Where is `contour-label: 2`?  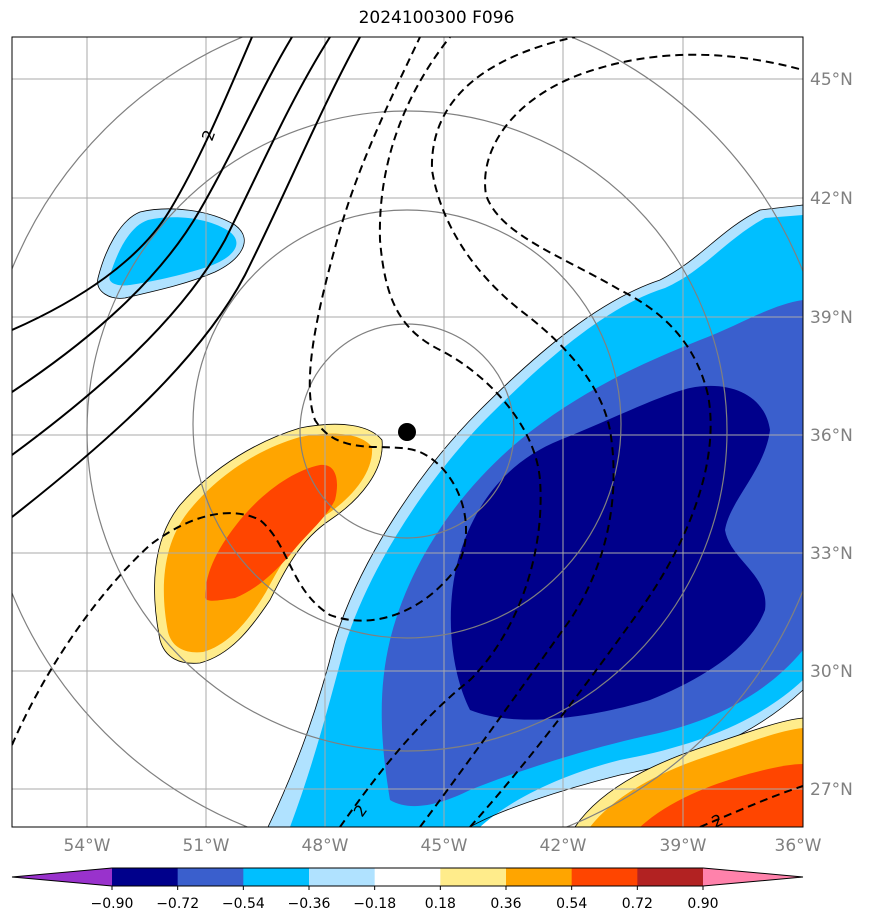
contour-label: 2 is located at coordinates (208, 135).